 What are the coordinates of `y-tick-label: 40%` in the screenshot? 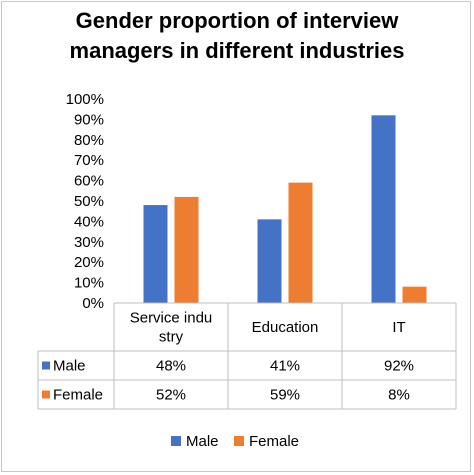 It's located at (89, 221).